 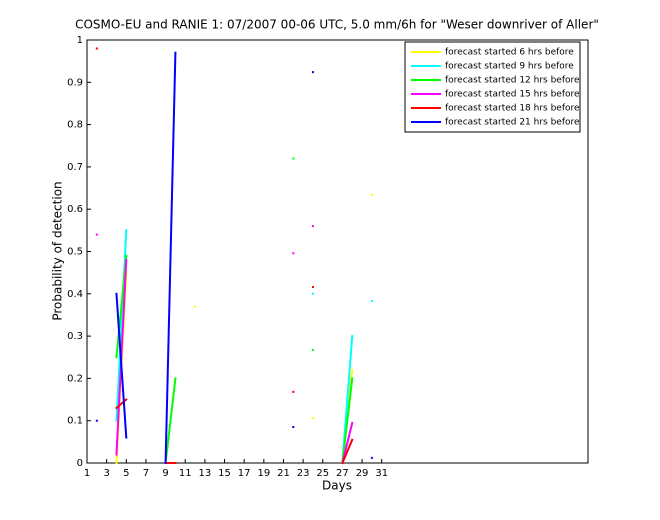 What do you see at coordinates (75, 209) in the screenshot?
I see `y-tick-label: 0.6` at bounding box center [75, 209].